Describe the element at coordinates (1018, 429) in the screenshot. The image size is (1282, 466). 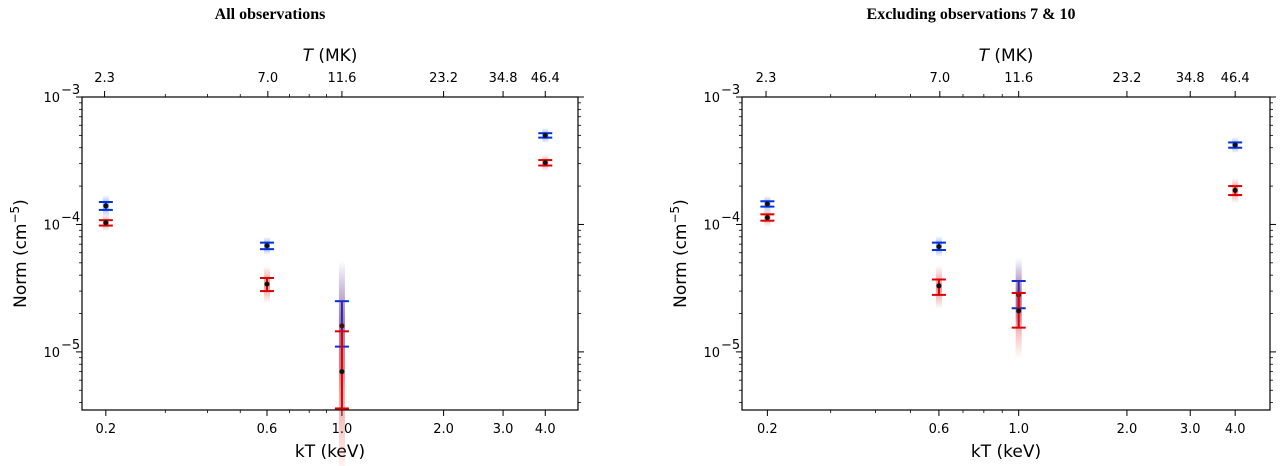
I see `x-tick-label: 1.0` at that location.